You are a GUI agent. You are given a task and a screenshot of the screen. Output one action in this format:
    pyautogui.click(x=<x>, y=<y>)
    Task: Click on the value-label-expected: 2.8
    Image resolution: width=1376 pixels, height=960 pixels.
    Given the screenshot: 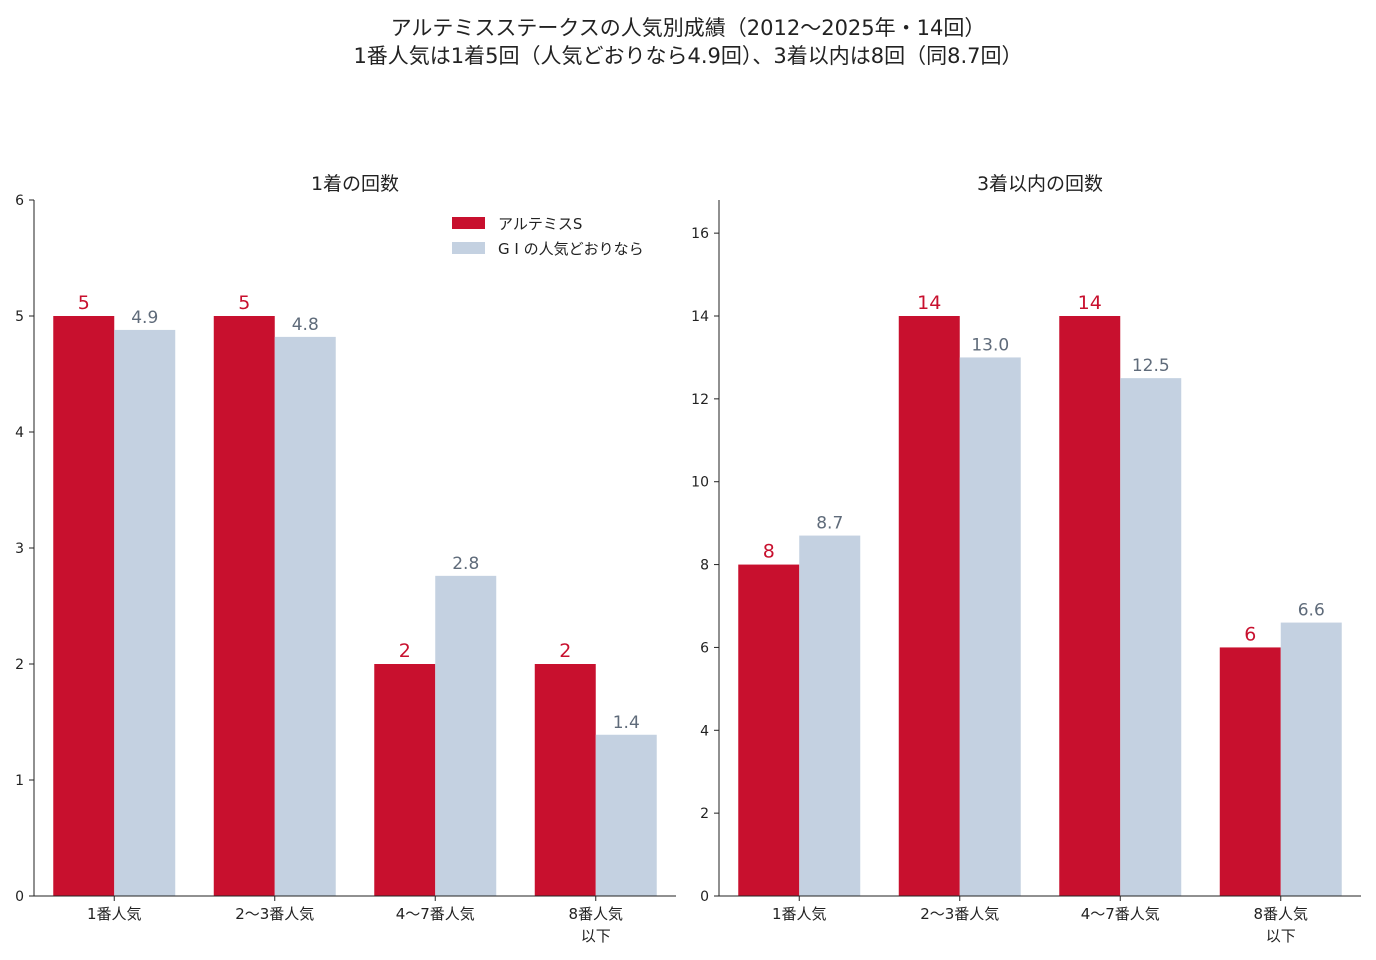 What is the action you would take?
    pyautogui.click(x=465, y=564)
    